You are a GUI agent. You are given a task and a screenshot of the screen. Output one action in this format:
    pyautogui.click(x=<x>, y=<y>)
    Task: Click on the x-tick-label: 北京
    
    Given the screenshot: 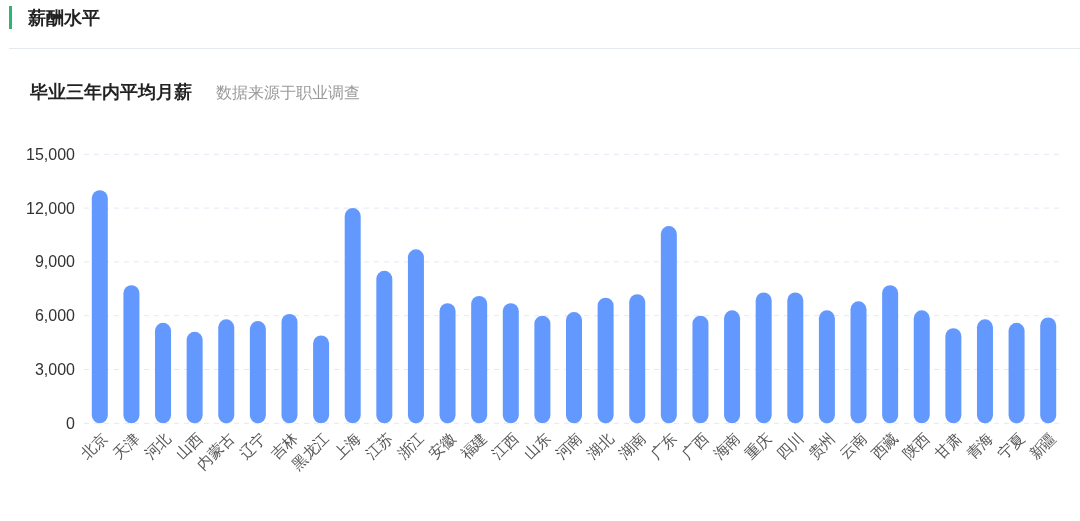 What is the action you would take?
    pyautogui.click(x=94, y=446)
    